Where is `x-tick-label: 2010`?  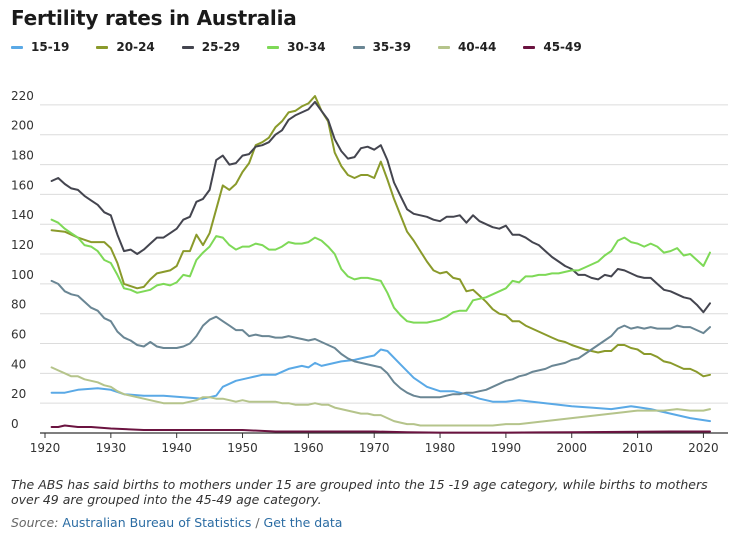
x-tick-label: 2010 is located at coordinates (637, 448).